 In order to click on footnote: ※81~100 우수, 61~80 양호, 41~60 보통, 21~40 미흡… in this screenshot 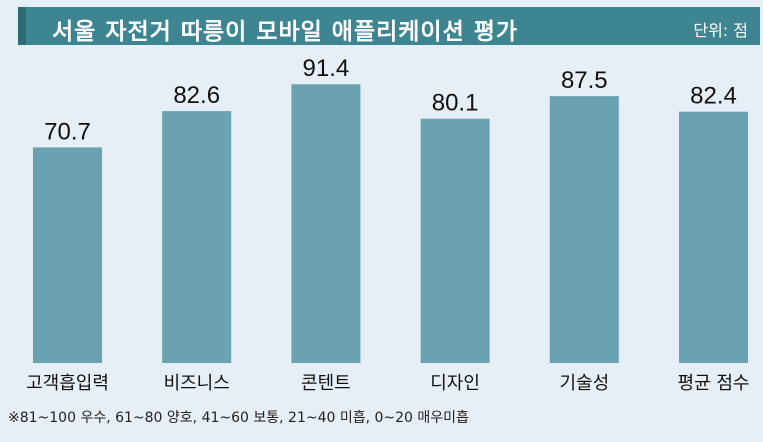, I will do `click(238, 418)`.